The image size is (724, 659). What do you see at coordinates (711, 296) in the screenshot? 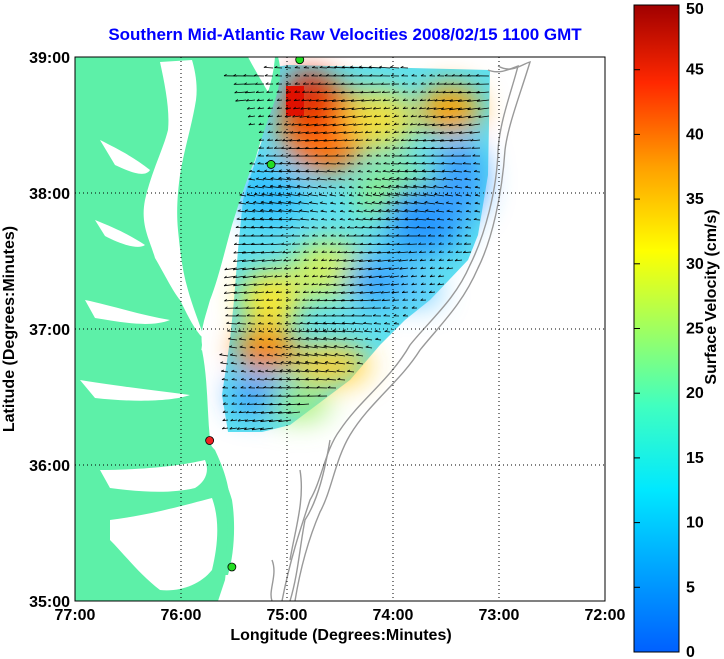
I see `colorbar-label: Surface Velocity (cm/s)` at bounding box center [711, 296].